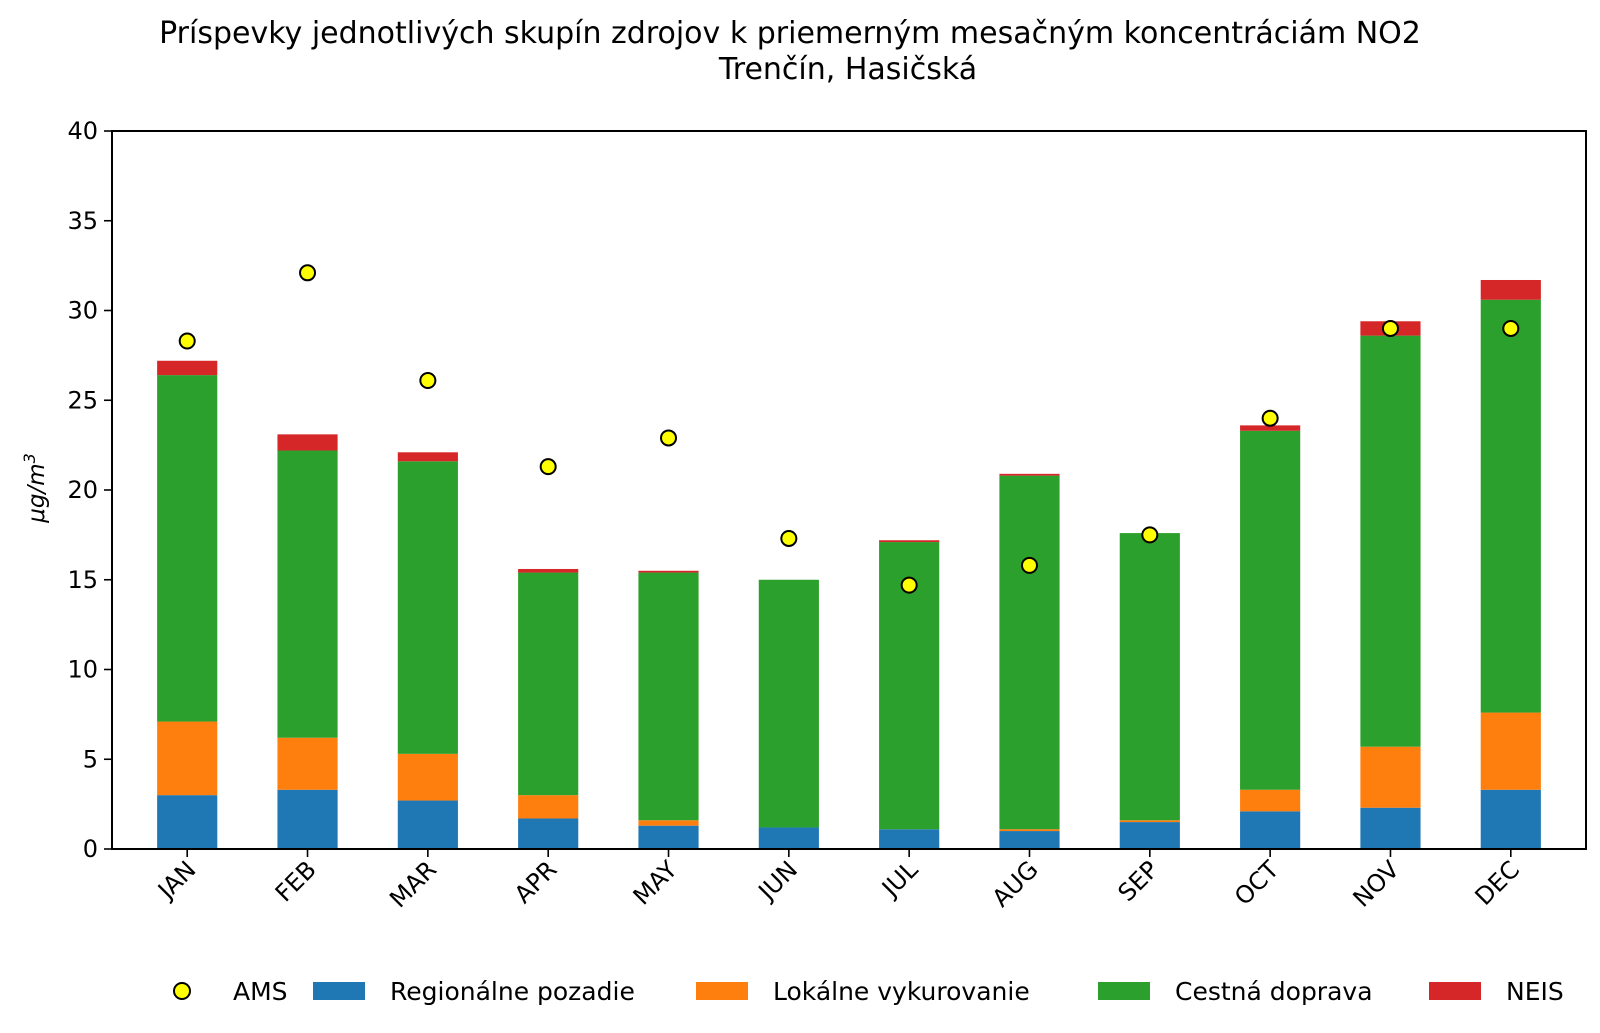 Image resolution: width=1600 pixels, height=1033 pixels. I want to click on legend-label-0: AMS, so click(260, 991).